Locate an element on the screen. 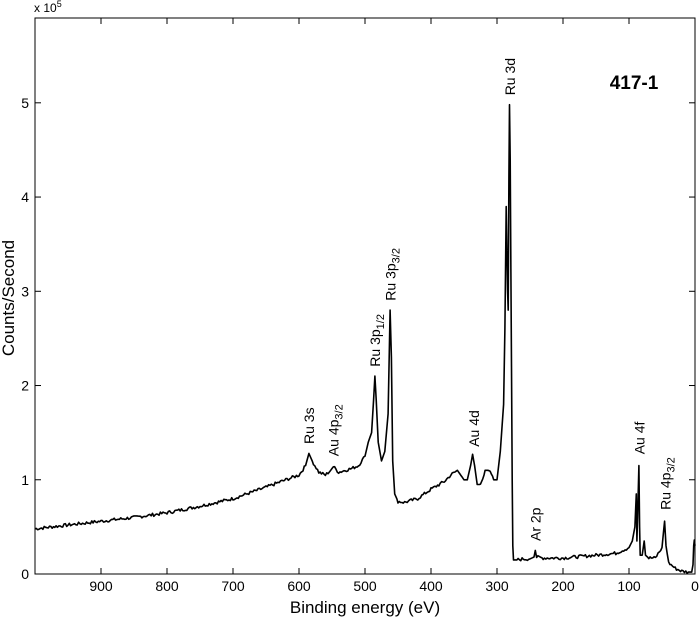  x-tick-label: 0 is located at coordinates (695, 586).